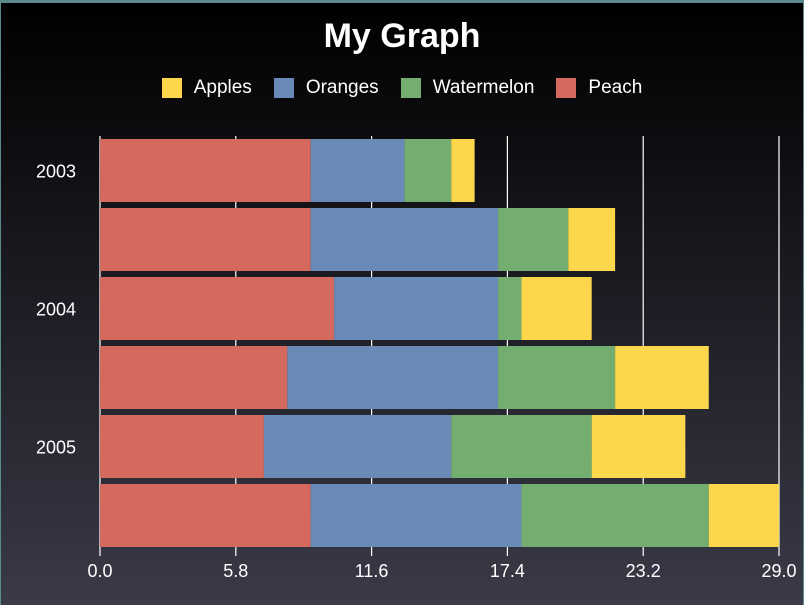  Describe the element at coordinates (56, 172) in the screenshot. I see `y-tick-label: 2003` at that location.